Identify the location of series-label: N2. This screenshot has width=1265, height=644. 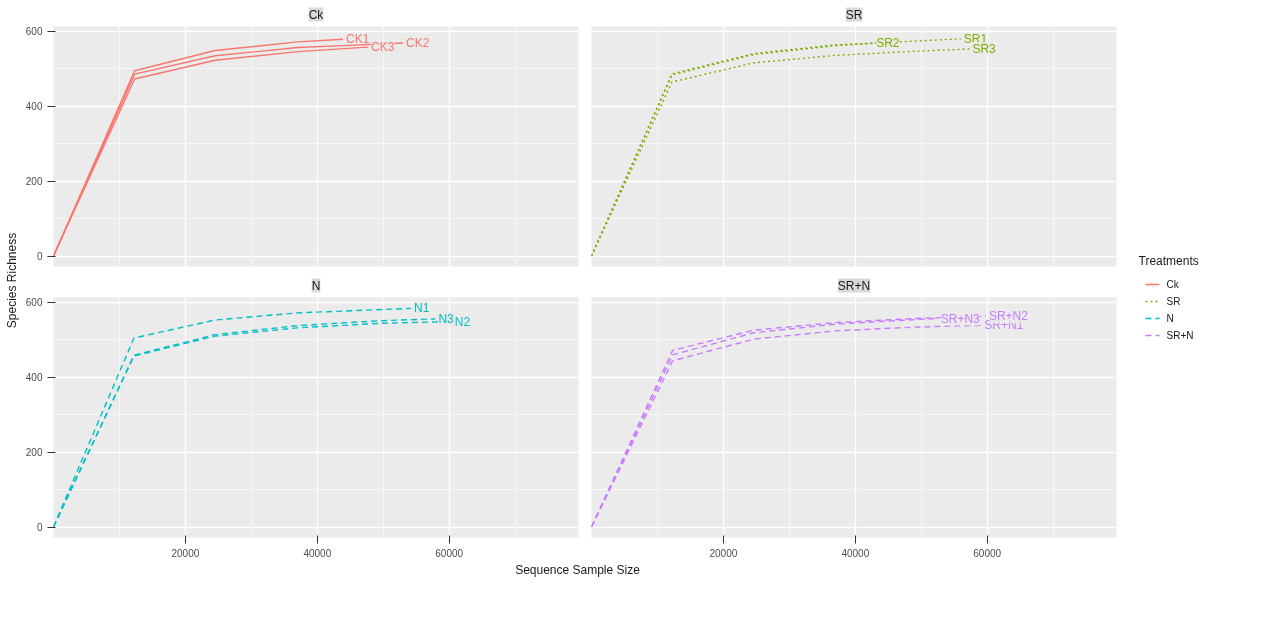
(462, 321).